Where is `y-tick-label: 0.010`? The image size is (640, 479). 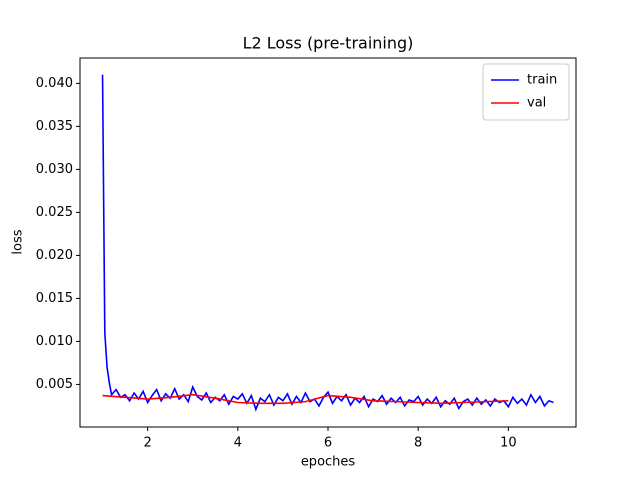 y-tick-label: 0.010 is located at coordinates (54, 341).